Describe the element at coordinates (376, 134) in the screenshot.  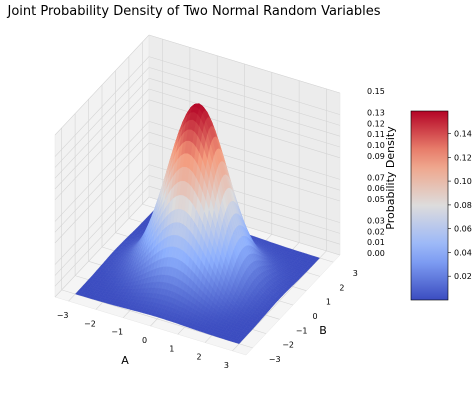
I see `z-tick-label: 0.11` at that location.